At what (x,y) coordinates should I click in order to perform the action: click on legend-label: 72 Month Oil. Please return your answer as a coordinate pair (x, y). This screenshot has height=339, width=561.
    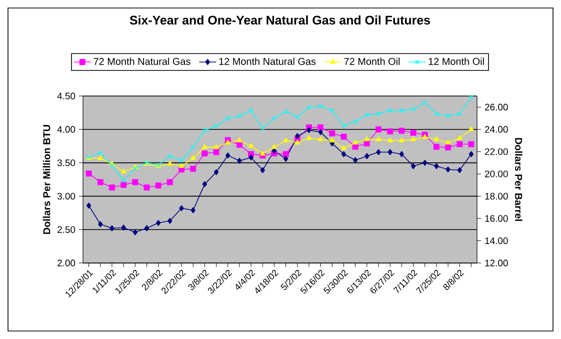
    Looking at the image, I should click on (372, 61).